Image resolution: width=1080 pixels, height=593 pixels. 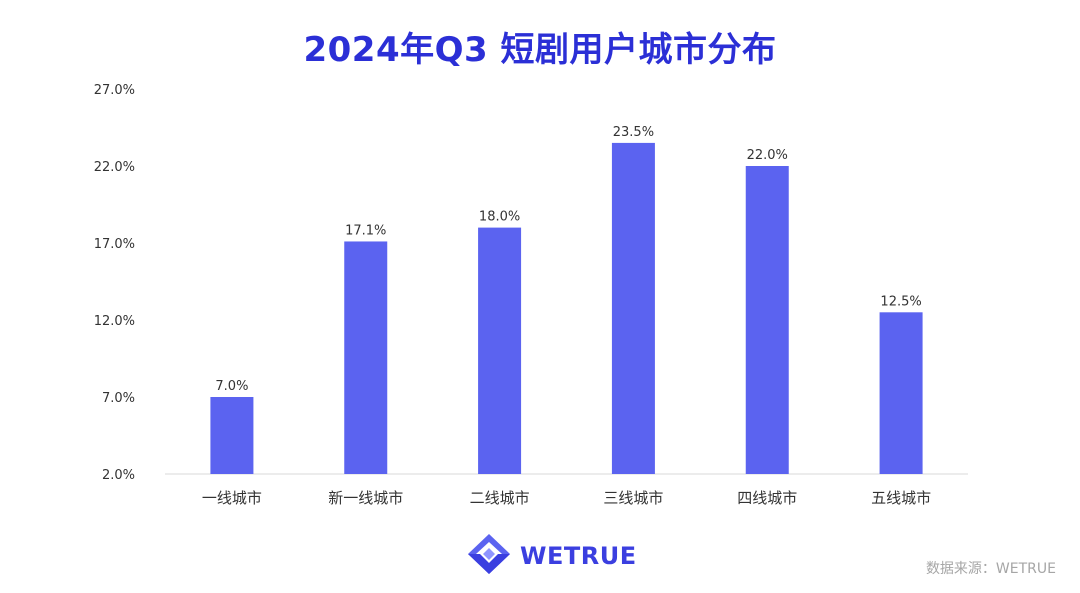 What do you see at coordinates (365, 230) in the screenshot?
I see `bar-value-label: 17.1%` at bounding box center [365, 230].